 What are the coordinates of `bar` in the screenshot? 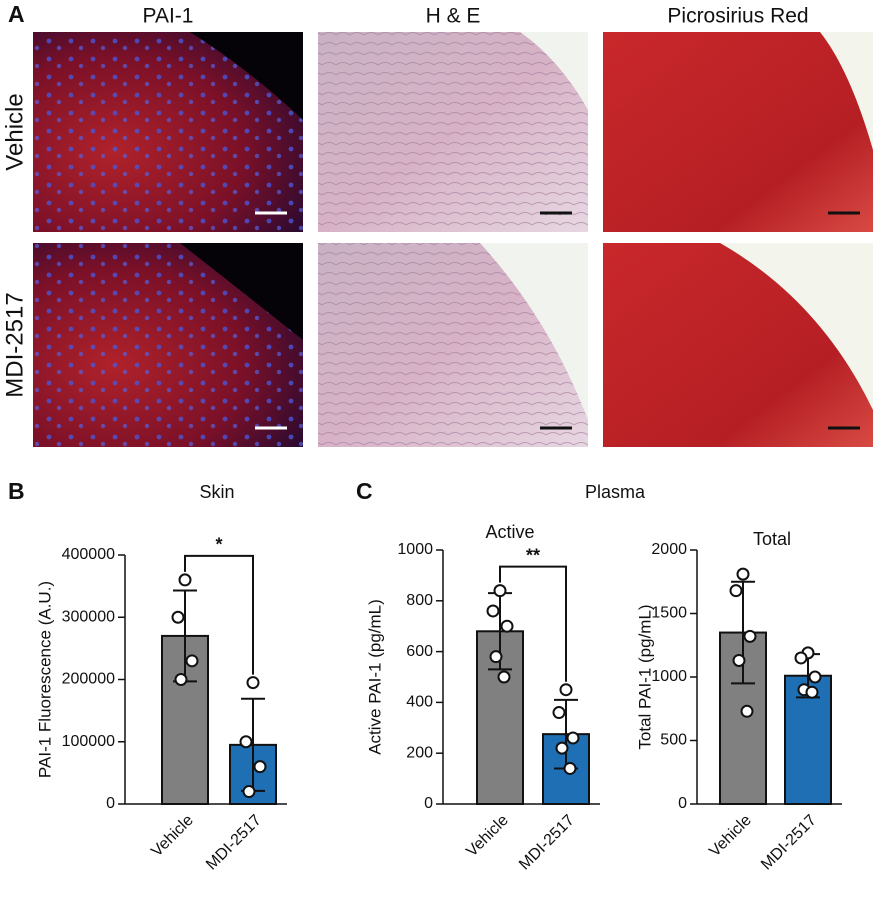 It's located at (808, 739).